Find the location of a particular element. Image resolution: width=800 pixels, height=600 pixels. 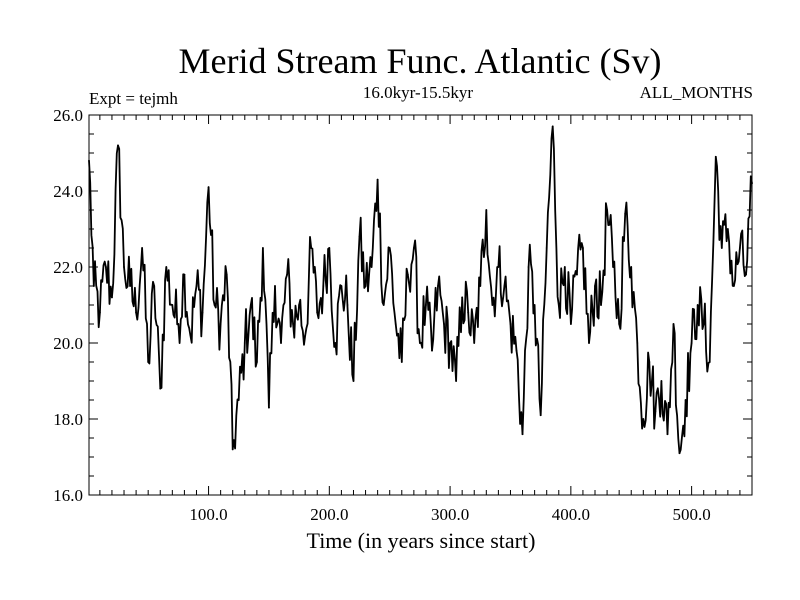

y-tick-label: 22.0 is located at coordinates (68, 267).